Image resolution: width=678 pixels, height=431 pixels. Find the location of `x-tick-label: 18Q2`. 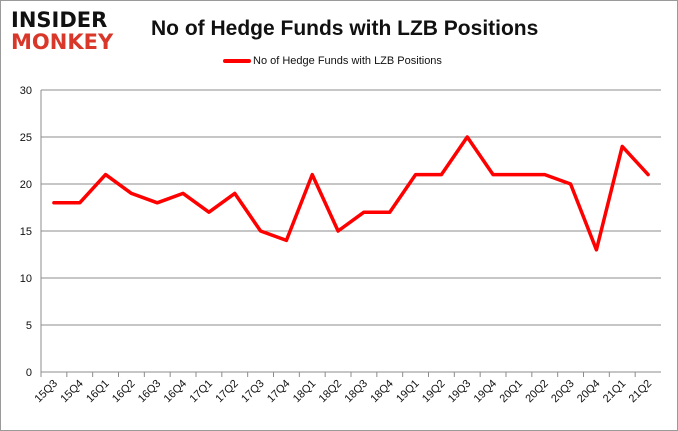

x-tick-label: 18Q2 is located at coordinates (331, 392).